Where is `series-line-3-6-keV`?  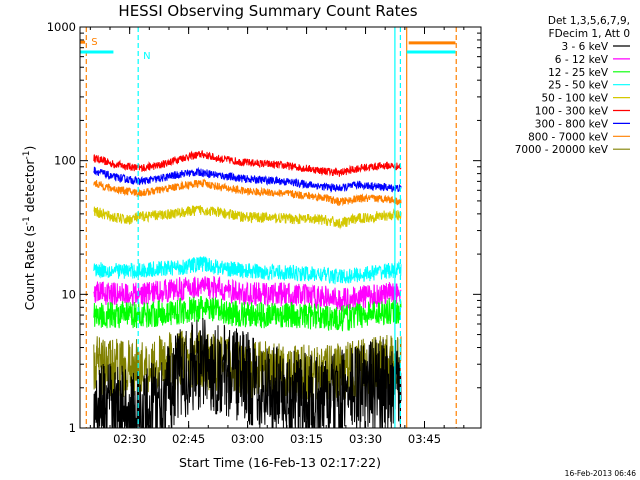 series-line-3-6-keV is located at coordinates (247, 372).